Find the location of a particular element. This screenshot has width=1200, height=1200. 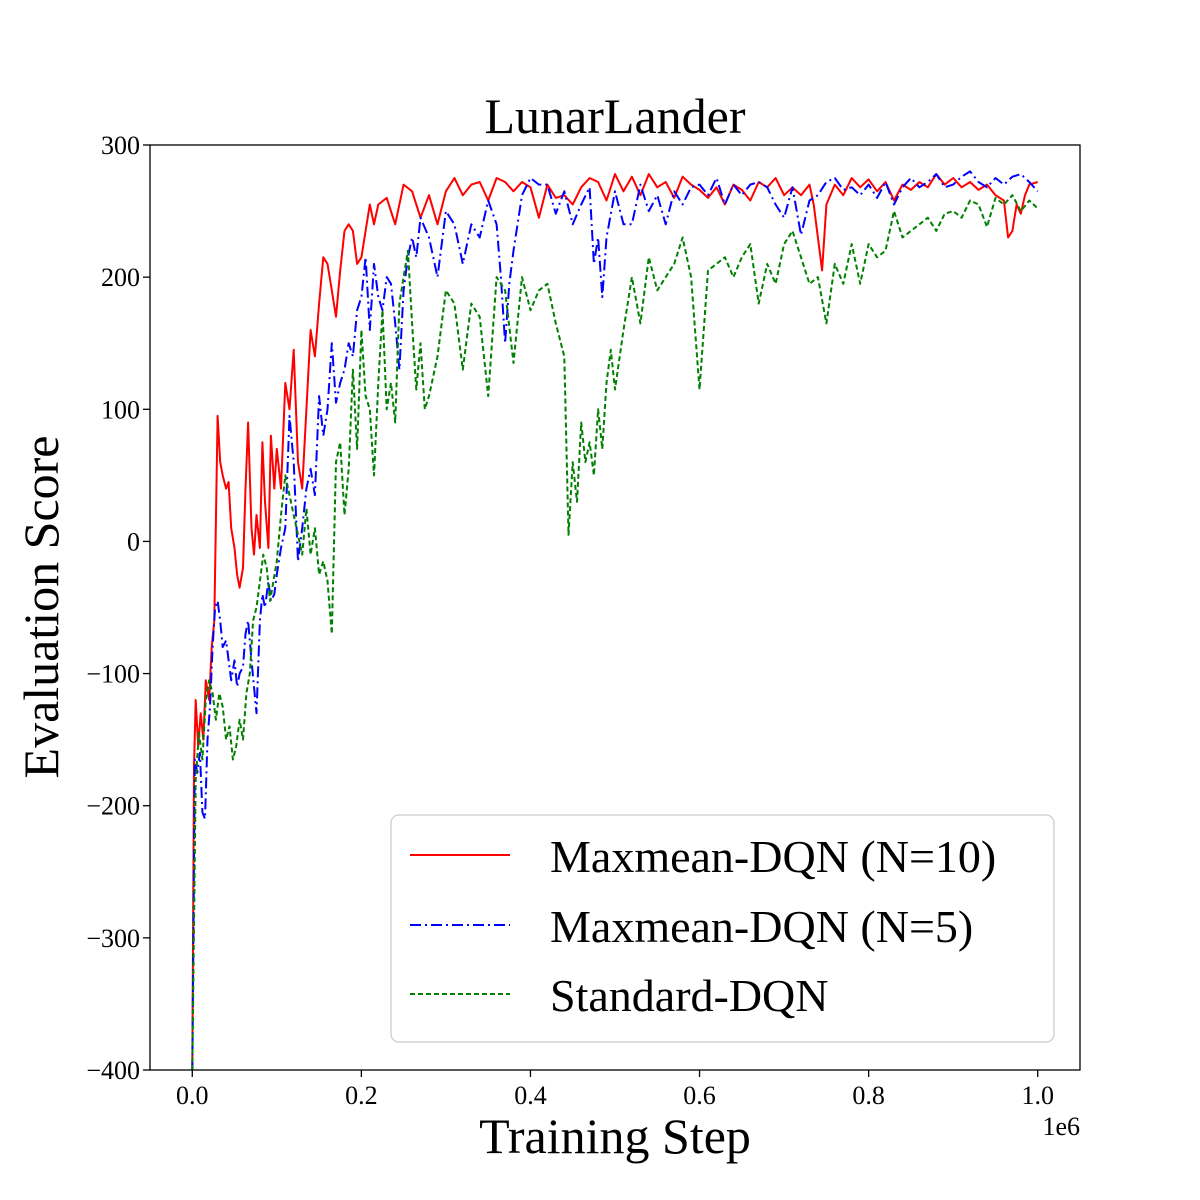

chart-title: LunarLander is located at coordinates (615, 116).